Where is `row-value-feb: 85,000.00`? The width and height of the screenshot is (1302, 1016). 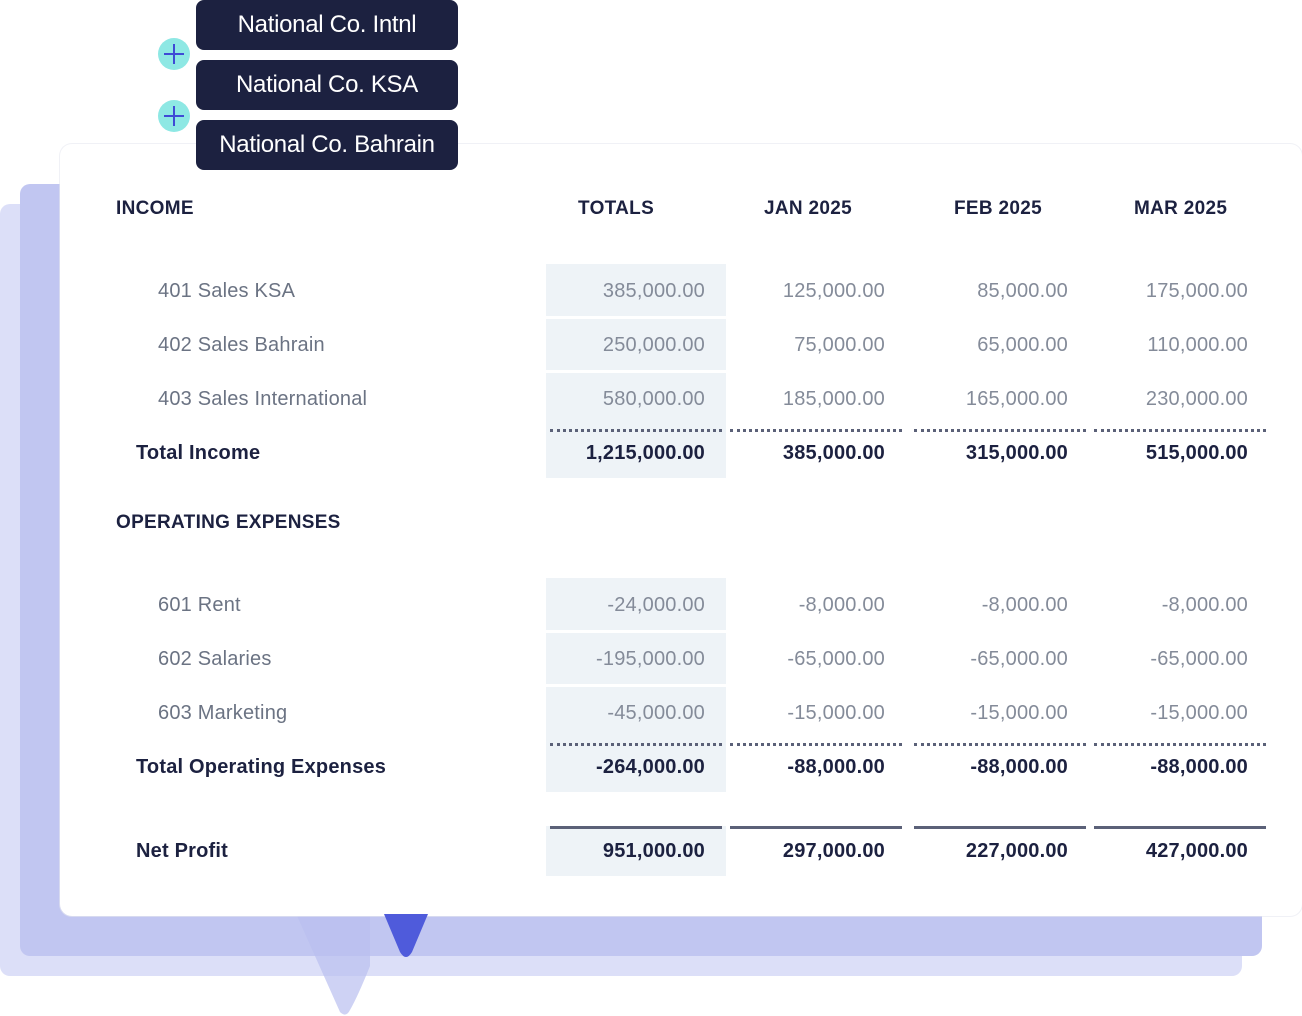
row-value-feb: 85,000.00 is located at coordinates (1022, 291).